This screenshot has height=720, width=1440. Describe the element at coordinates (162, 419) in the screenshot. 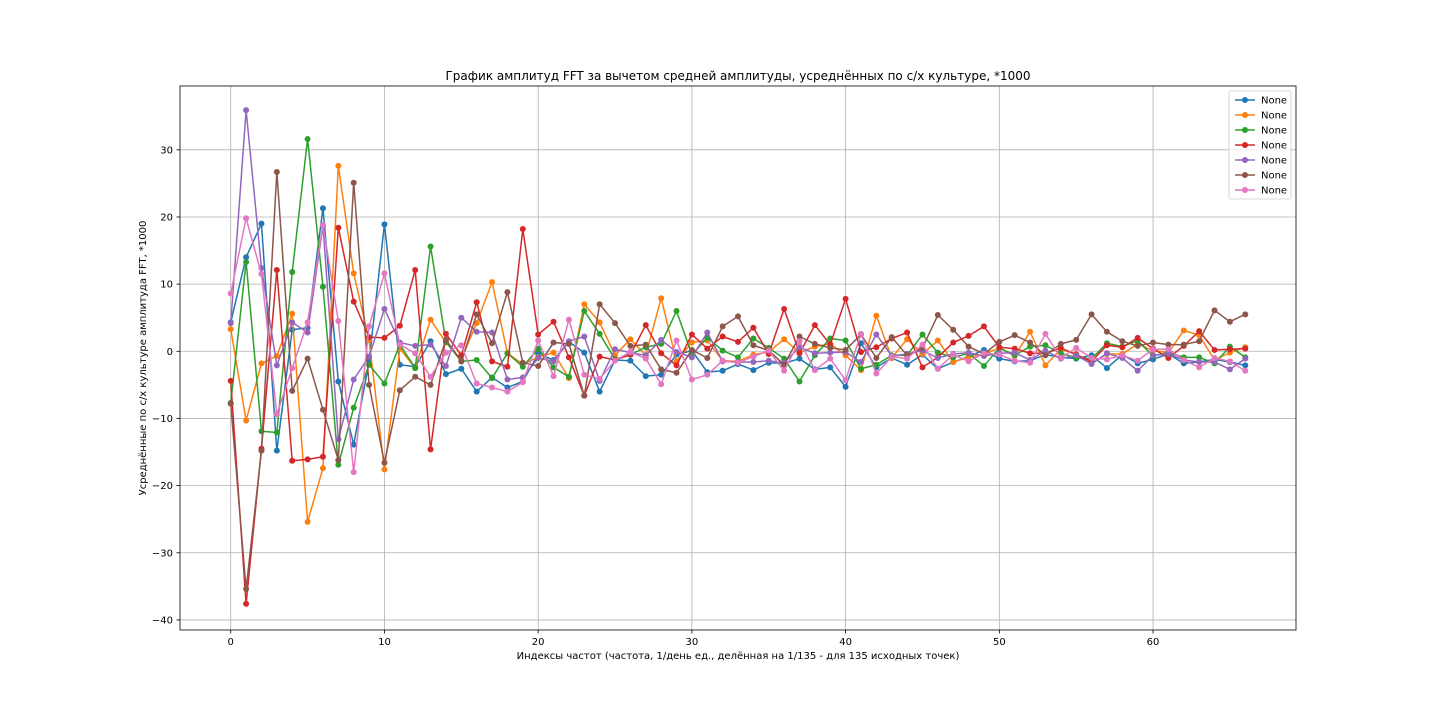

I see `y-tick-label: −10` at that location.